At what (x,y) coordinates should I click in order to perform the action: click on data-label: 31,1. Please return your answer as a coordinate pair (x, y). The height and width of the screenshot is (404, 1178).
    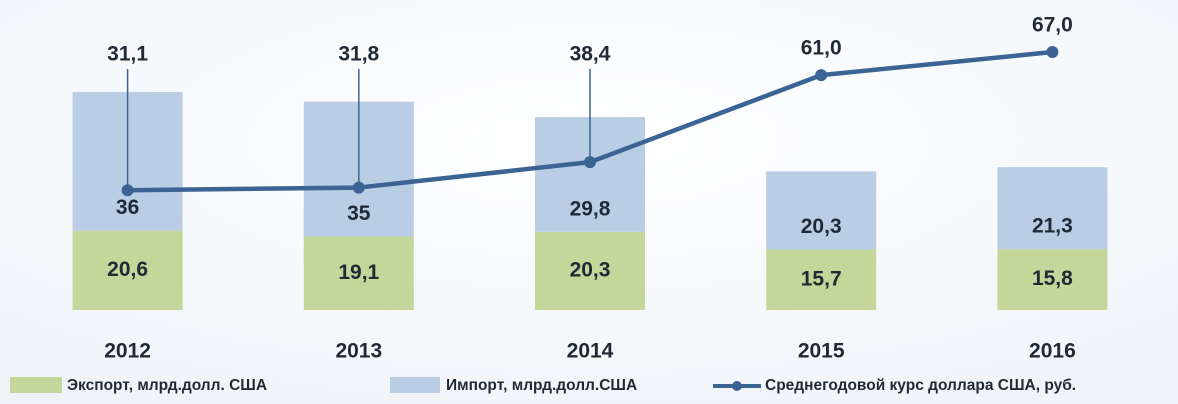
    Looking at the image, I should click on (127, 54).